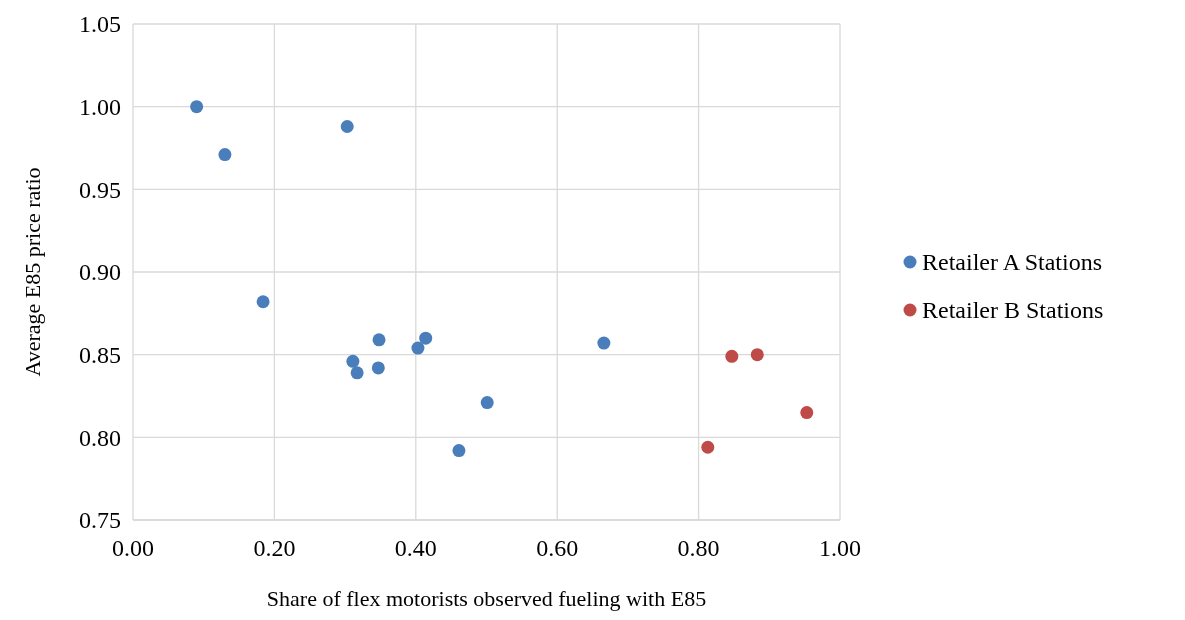 The height and width of the screenshot is (620, 1185). What do you see at coordinates (1012, 262) in the screenshot?
I see `legend-label: Retailer A Stations` at bounding box center [1012, 262].